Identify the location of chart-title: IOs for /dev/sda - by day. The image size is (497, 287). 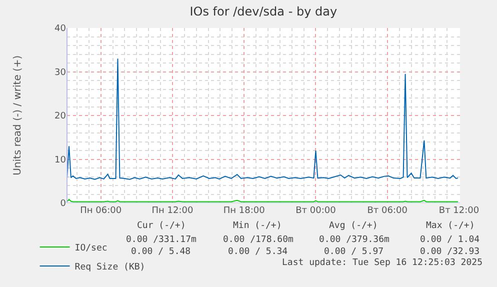
(264, 11).